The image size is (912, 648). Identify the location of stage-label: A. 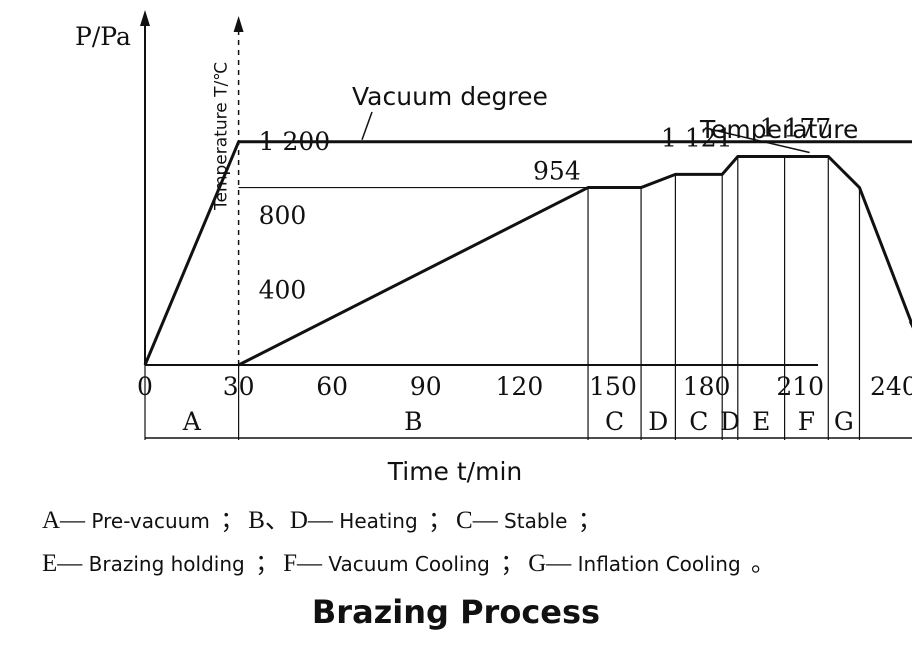
(192, 421).